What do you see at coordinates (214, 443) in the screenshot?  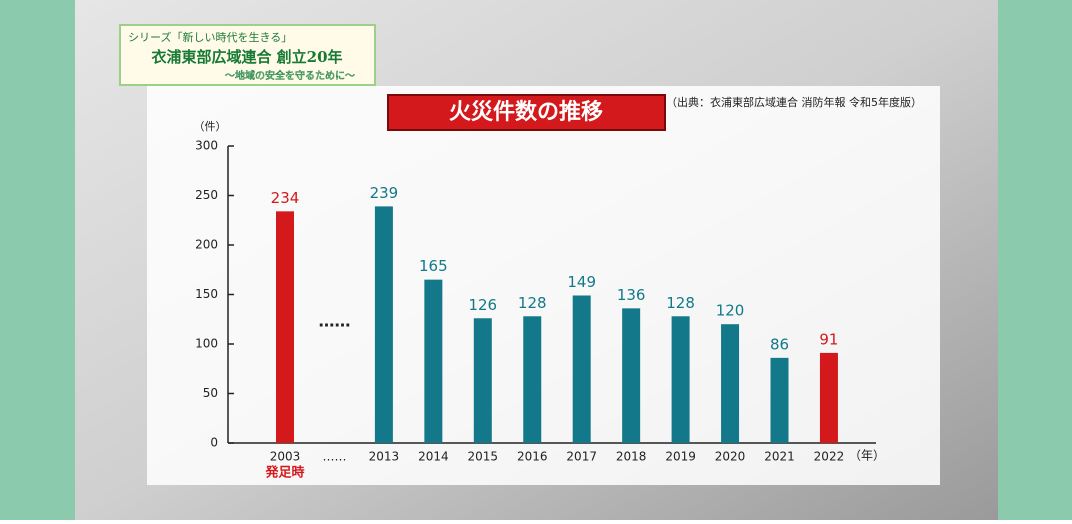 I see `y-tick-label: 0` at bounding box center [214, 443].